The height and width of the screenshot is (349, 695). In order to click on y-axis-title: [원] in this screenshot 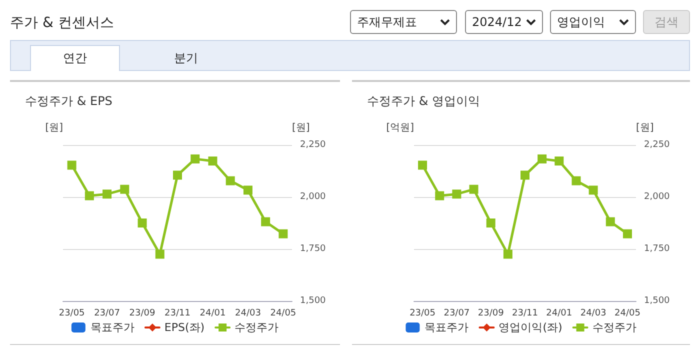, I will do `click(54, 128)`.